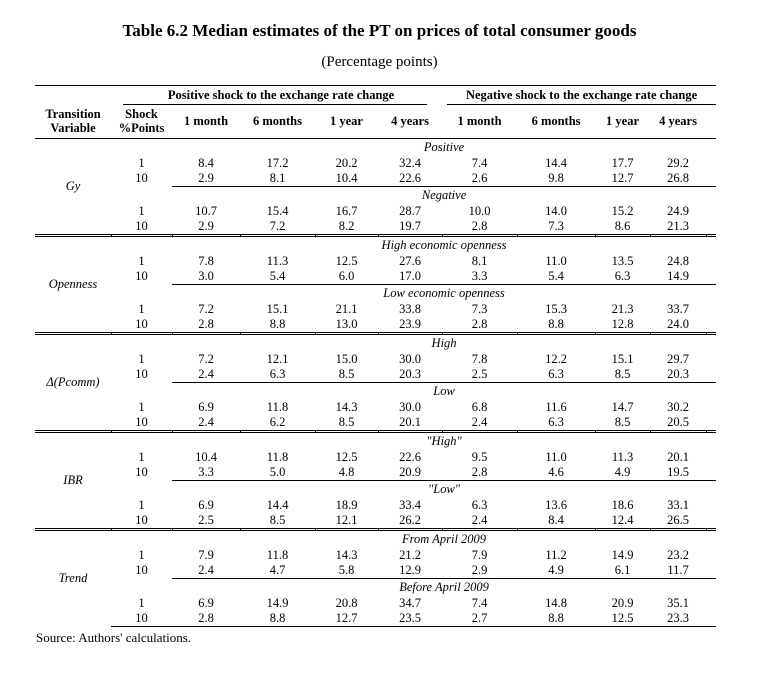  Describe the element at coordinates (206, 210) in the screenshot. I see `estimate-value: 10.7` at that location.